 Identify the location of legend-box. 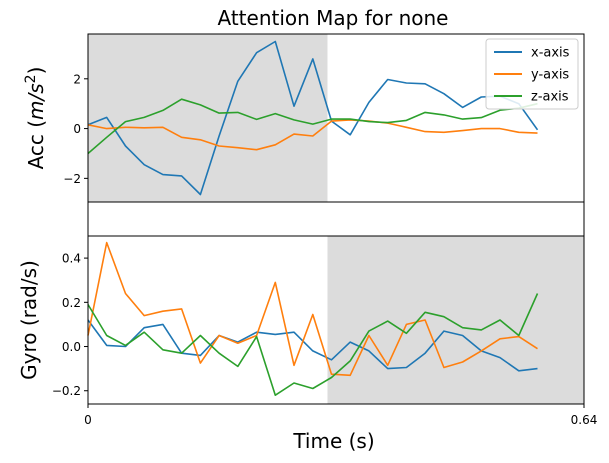
(532, 74).